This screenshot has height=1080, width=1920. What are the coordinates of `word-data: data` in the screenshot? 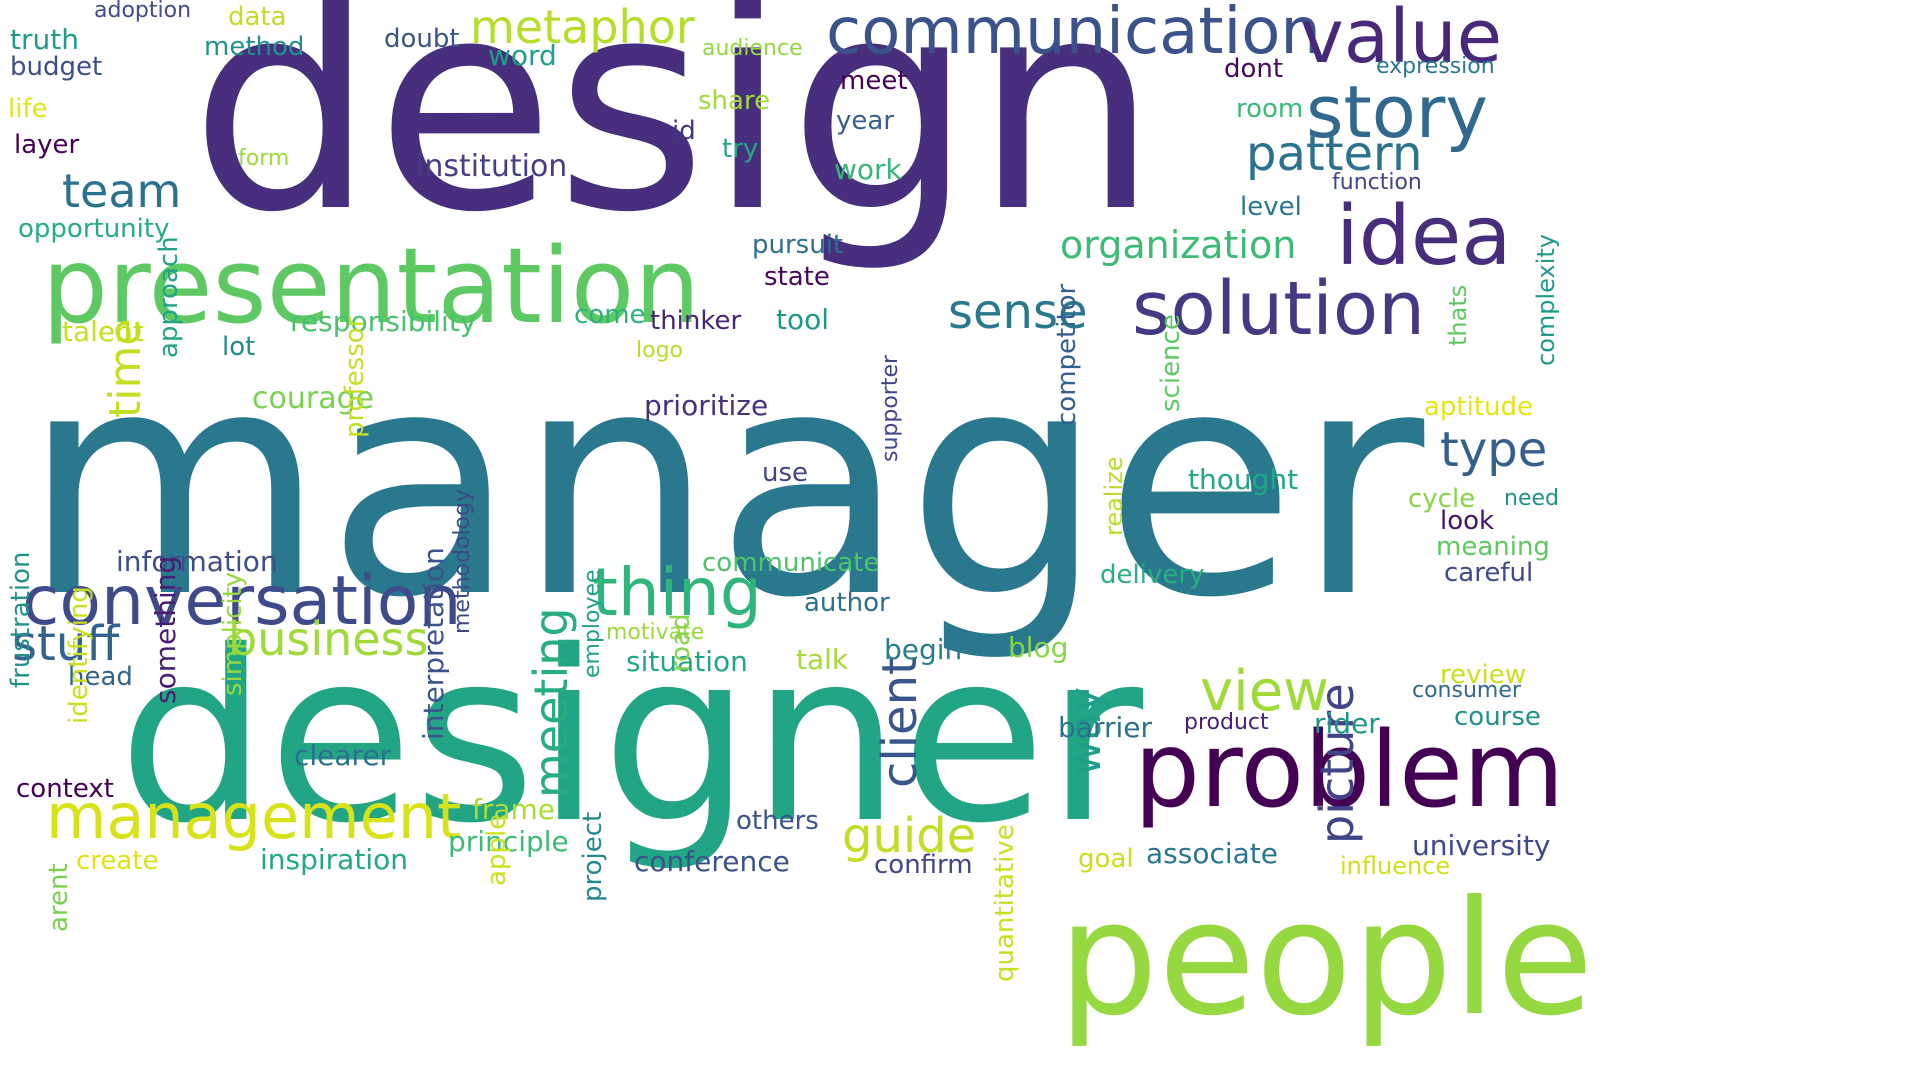 It's located at (257, 17).